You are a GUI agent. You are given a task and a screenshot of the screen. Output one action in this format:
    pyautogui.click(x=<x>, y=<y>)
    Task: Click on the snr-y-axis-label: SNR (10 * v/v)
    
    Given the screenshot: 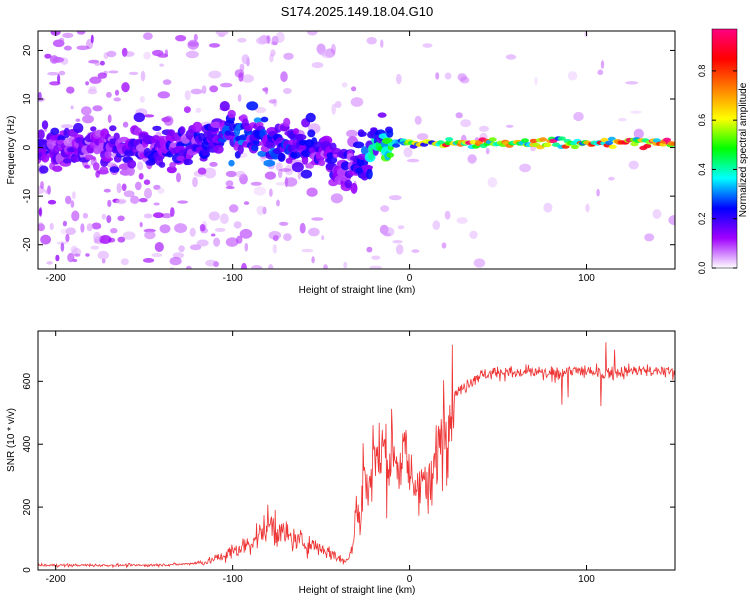 What is the action you would take?
    pyautogui.click(x=11, y=440)
    